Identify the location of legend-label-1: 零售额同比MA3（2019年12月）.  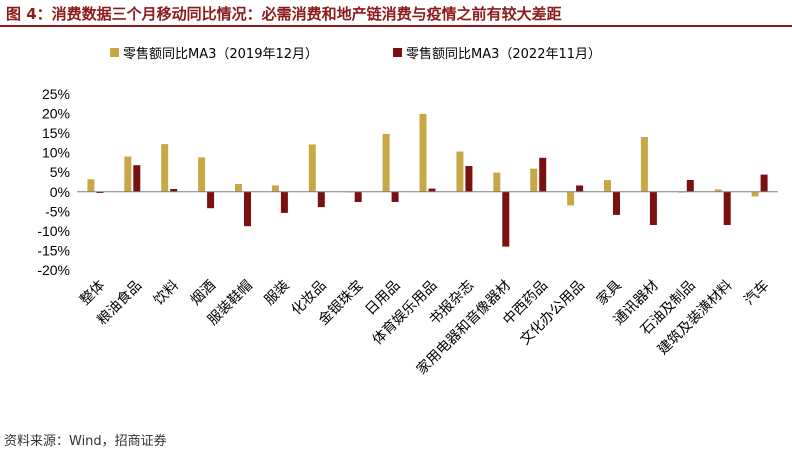
(220, 54).